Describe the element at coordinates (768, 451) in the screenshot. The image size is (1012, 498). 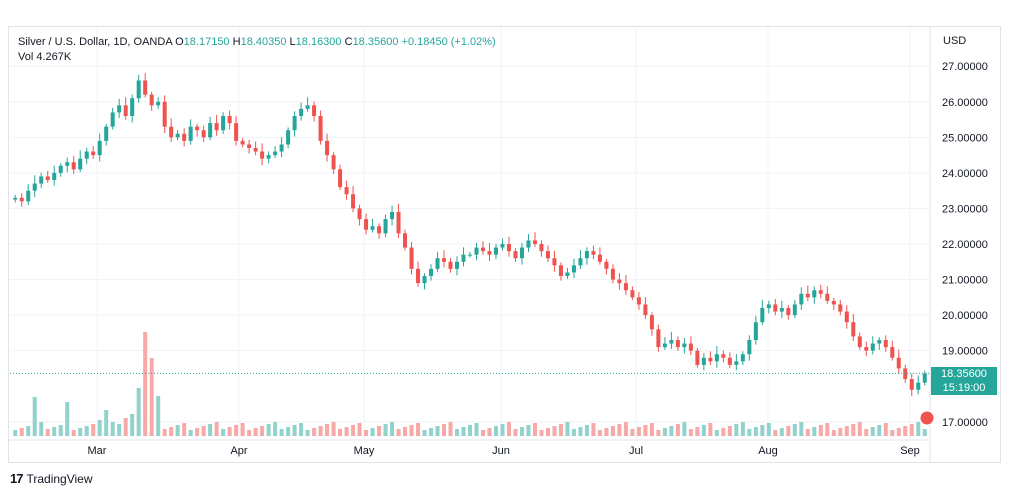
I see `month-tick-label: Aug` at that location.